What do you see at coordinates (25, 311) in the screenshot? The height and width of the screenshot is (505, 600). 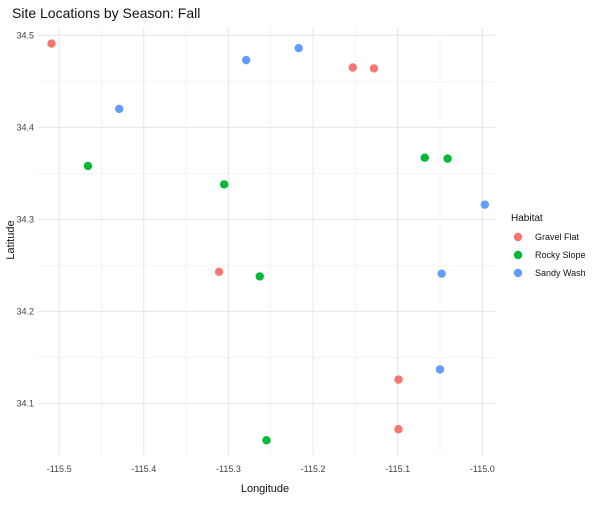 I see `y-tick-label: 34.2` at bounding box center [25, 311].